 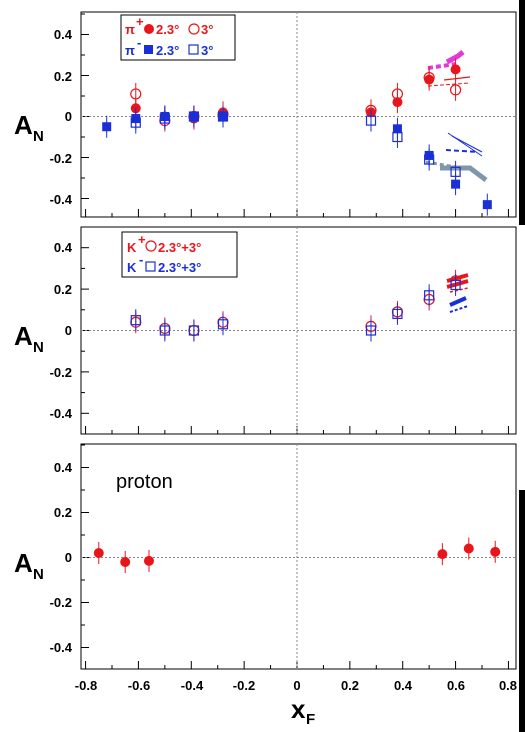 What do you see at coordinates (207, 29) in the screenshot?
I see `legend-label: 3°` at bounding box center [207, 29].